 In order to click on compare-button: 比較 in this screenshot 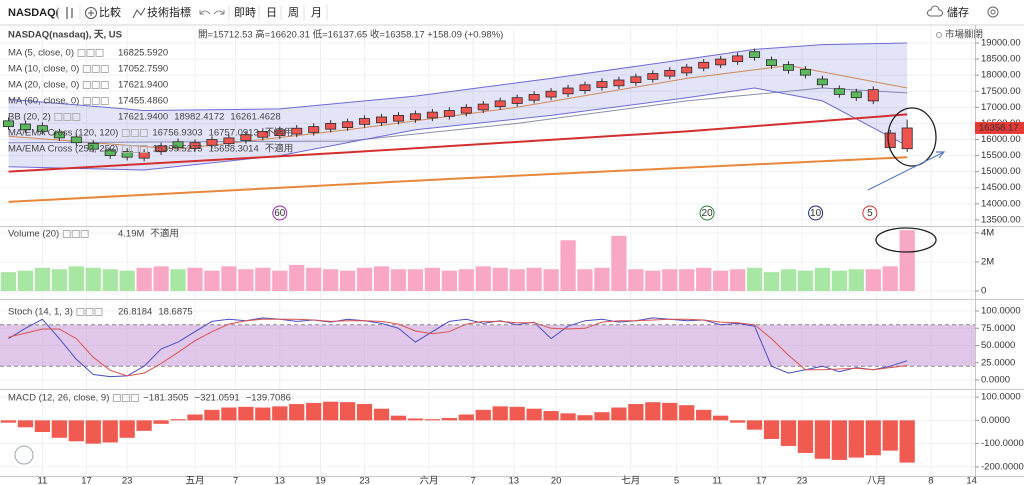, I will do `click(110, 12)`.